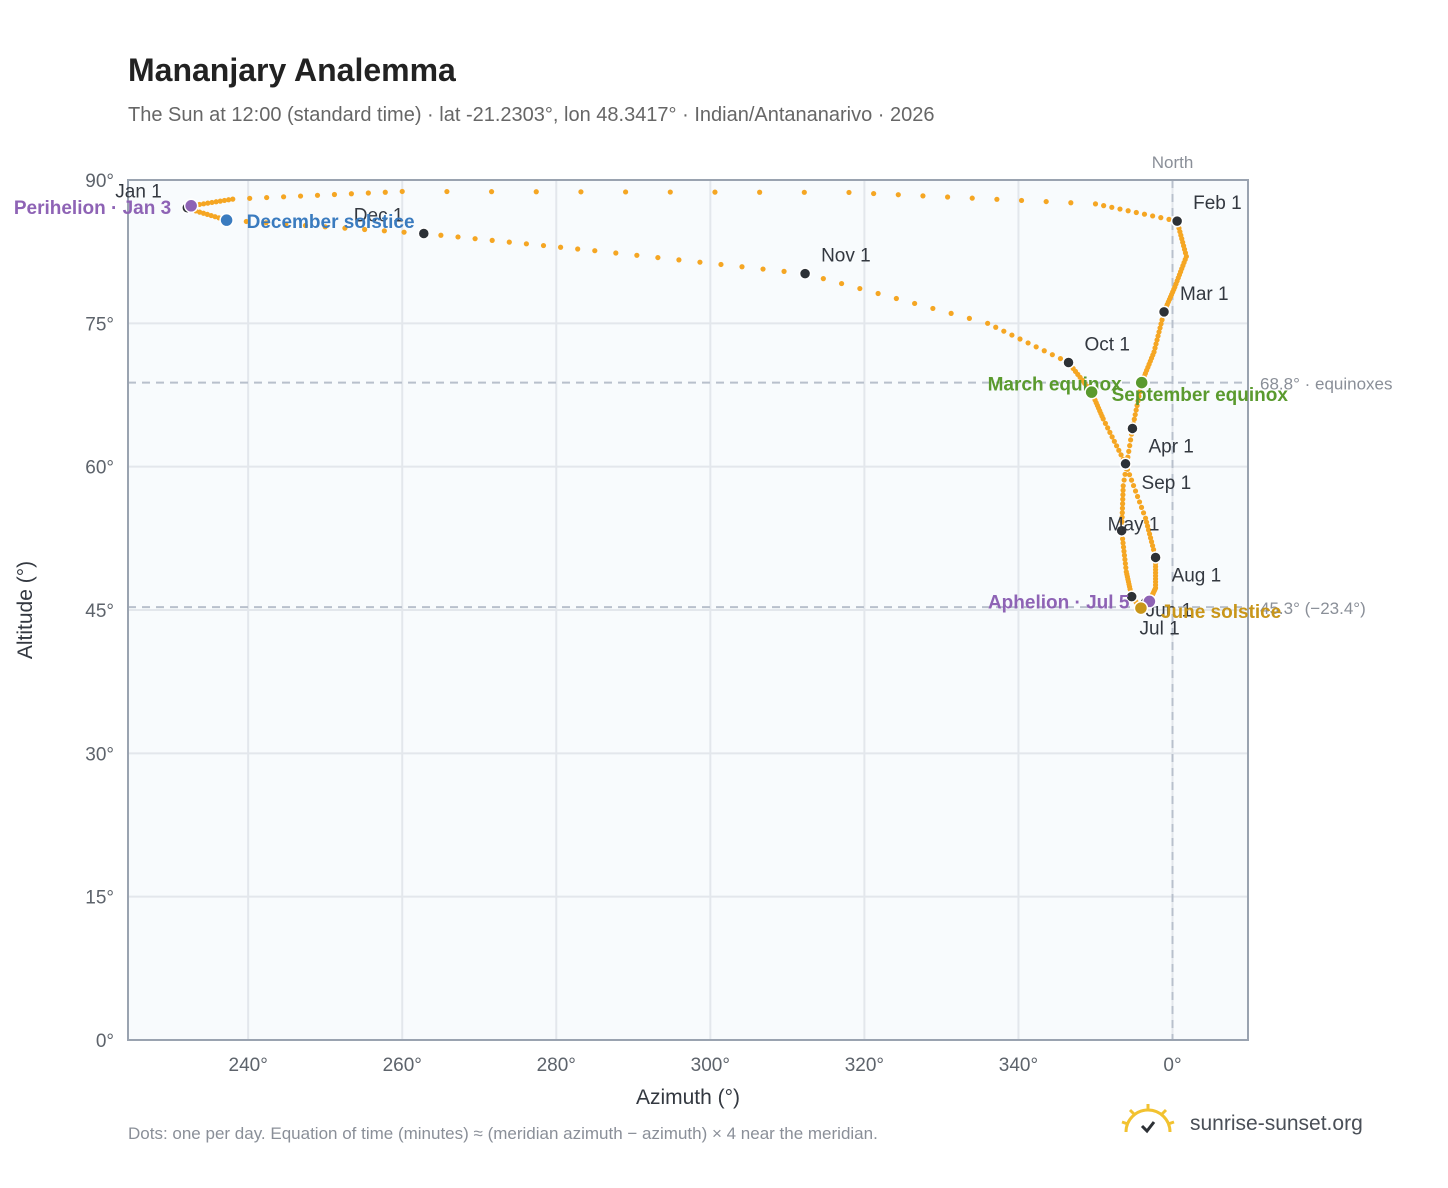 The width and height of the screenshot is (1448, 1188). Describe the element at coordinates (556, 1065) in the screenshot. I see `x-tick-label: 280°` at that location.